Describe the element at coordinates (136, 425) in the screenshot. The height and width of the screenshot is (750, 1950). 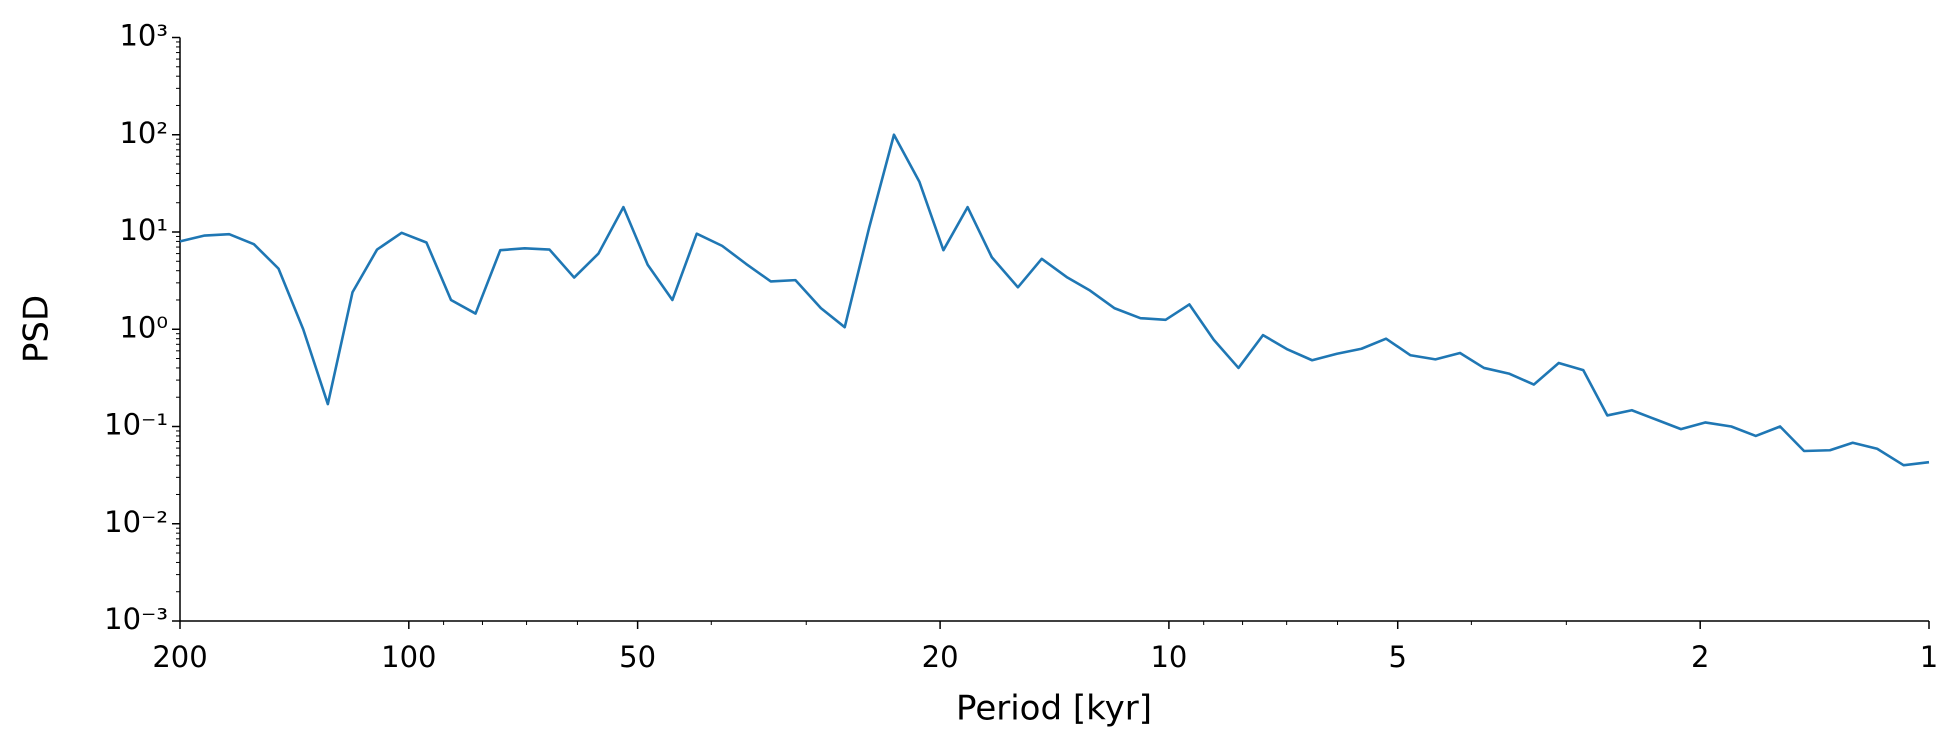
I see `y-tick-label: 10⁻¹` at that location.